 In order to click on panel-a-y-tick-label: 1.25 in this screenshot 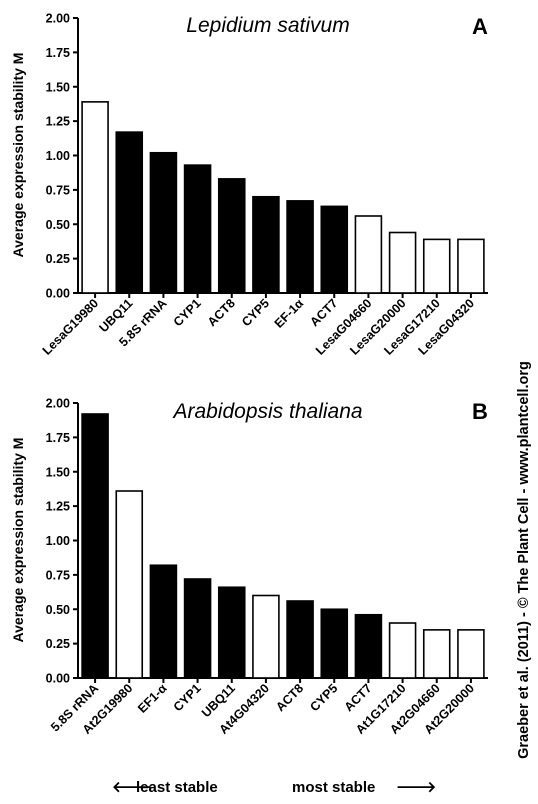, I will do `click(58, 122)`.